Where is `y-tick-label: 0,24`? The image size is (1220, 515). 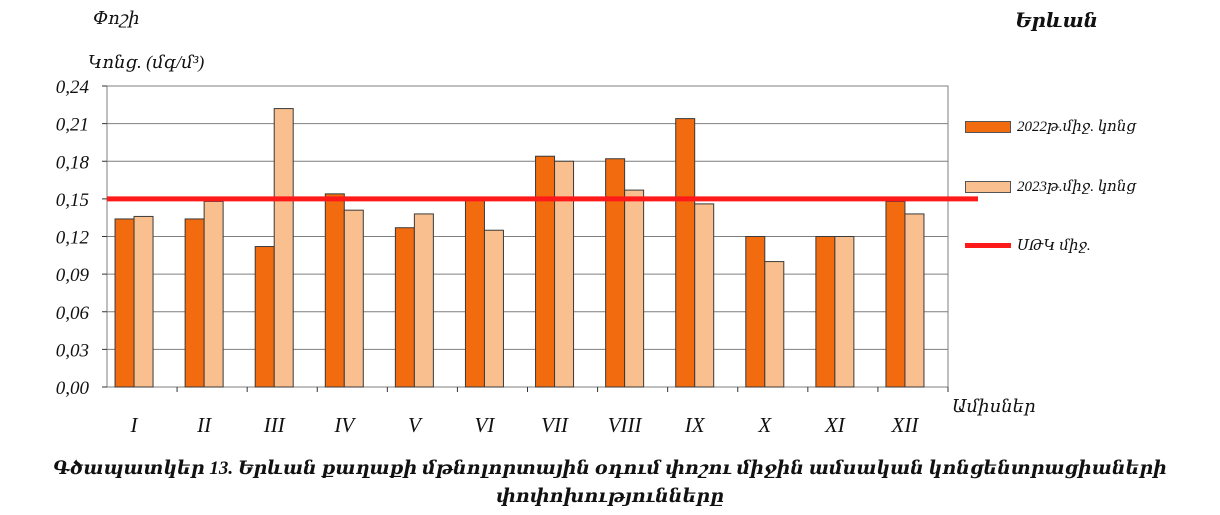 y-tick-label: 0,24 is located at coordinates (73, 87).